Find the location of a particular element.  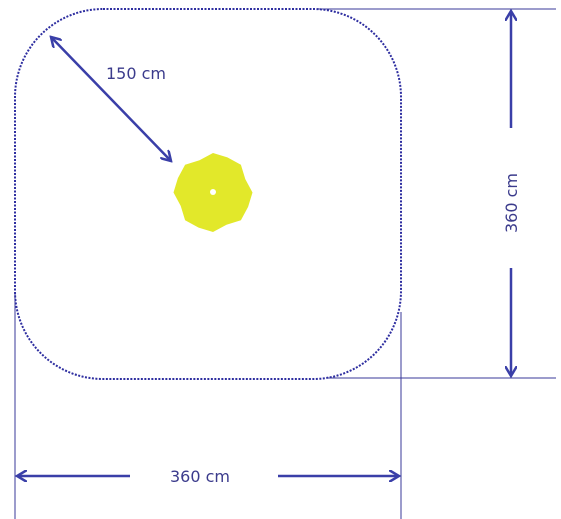

radius-label: 150 cm is located at coordinates (136, 73).